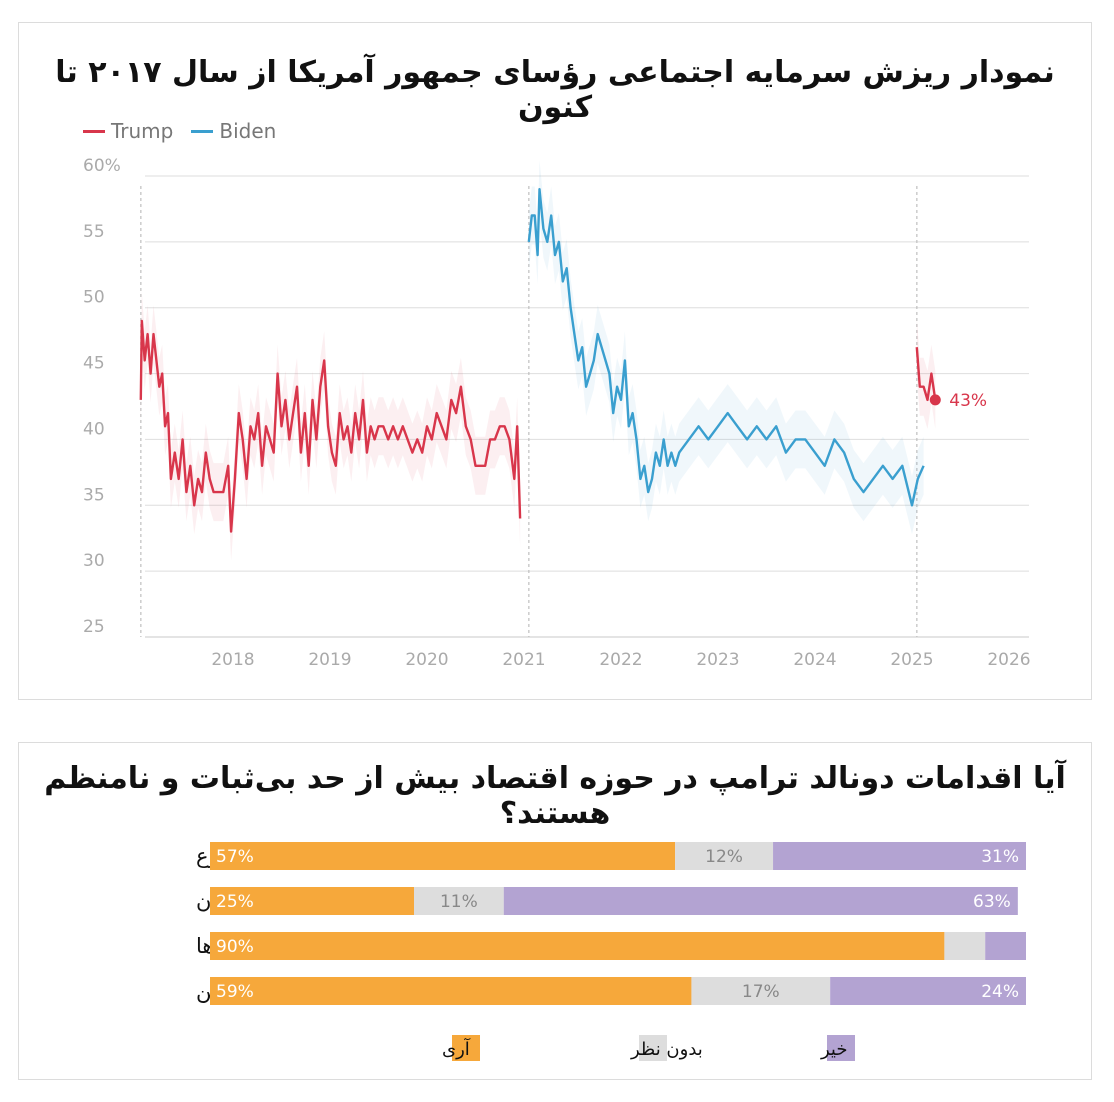  What do you see at coordinates (834, 1049) in the screenshot?
I see `legend-label: خیر` at bounding box center [834, 1049].